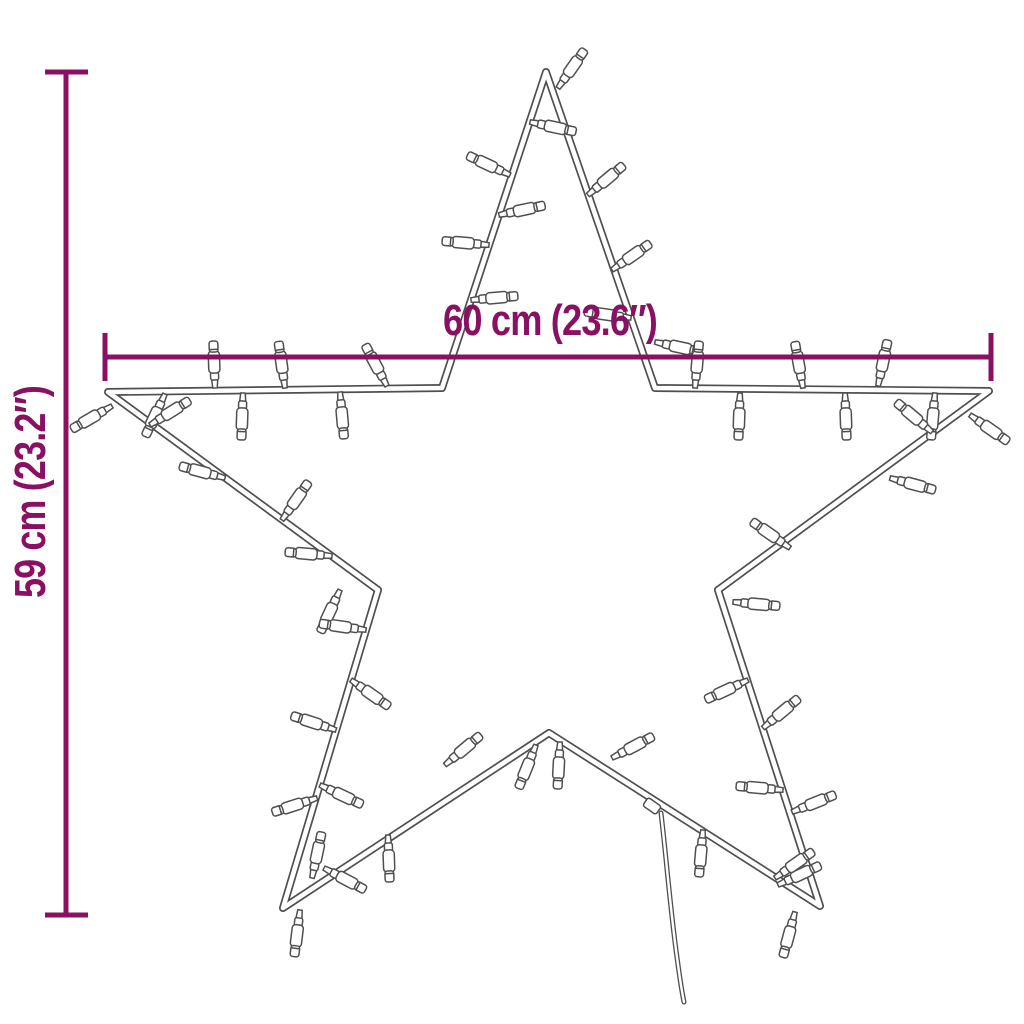 Image resolution: width=1024 pixels, height=1024 pixels. Describe the element at coordinates (652, 806) in the screenshot. I see `power-cord-connector` at that location.